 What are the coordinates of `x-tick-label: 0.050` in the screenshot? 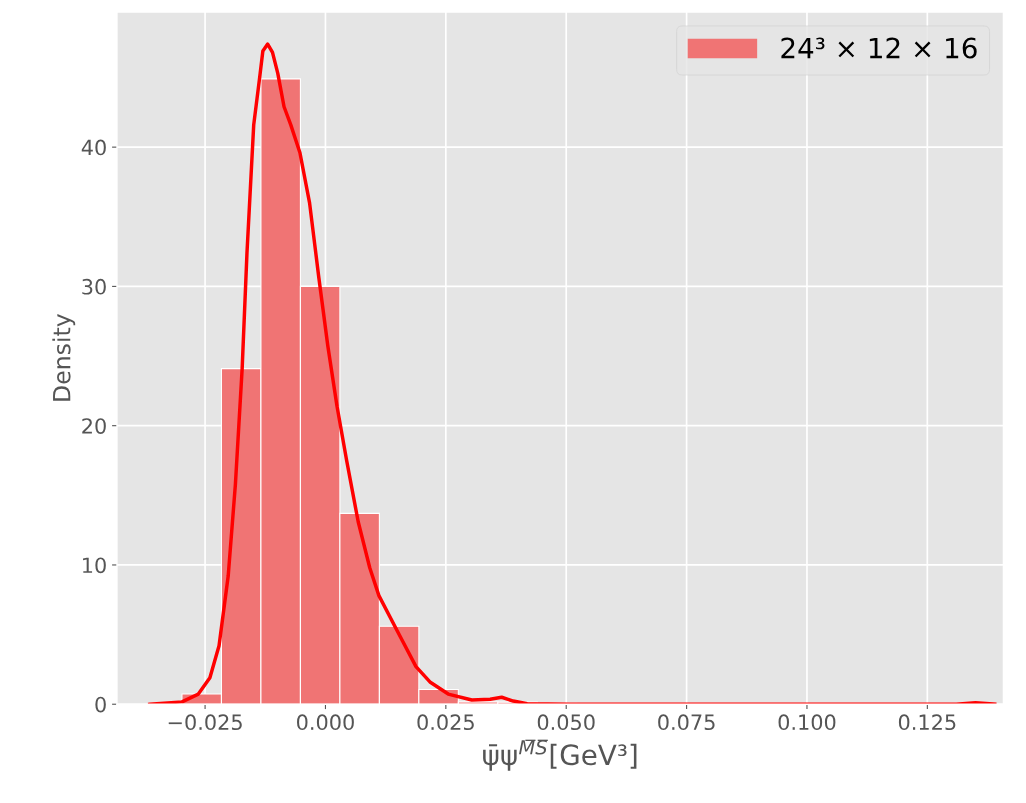 It's located at (566, 722).